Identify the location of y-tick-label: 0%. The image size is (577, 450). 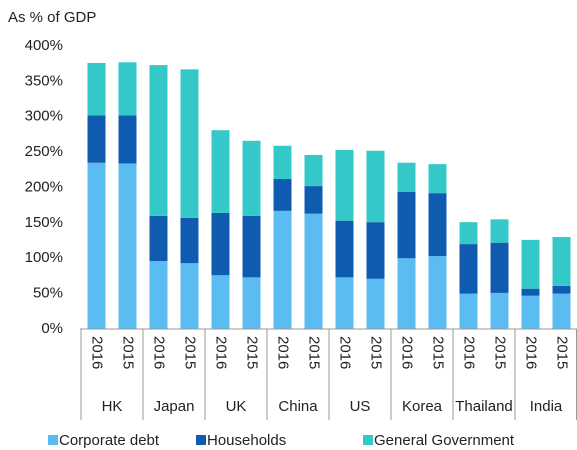
(52, 328).